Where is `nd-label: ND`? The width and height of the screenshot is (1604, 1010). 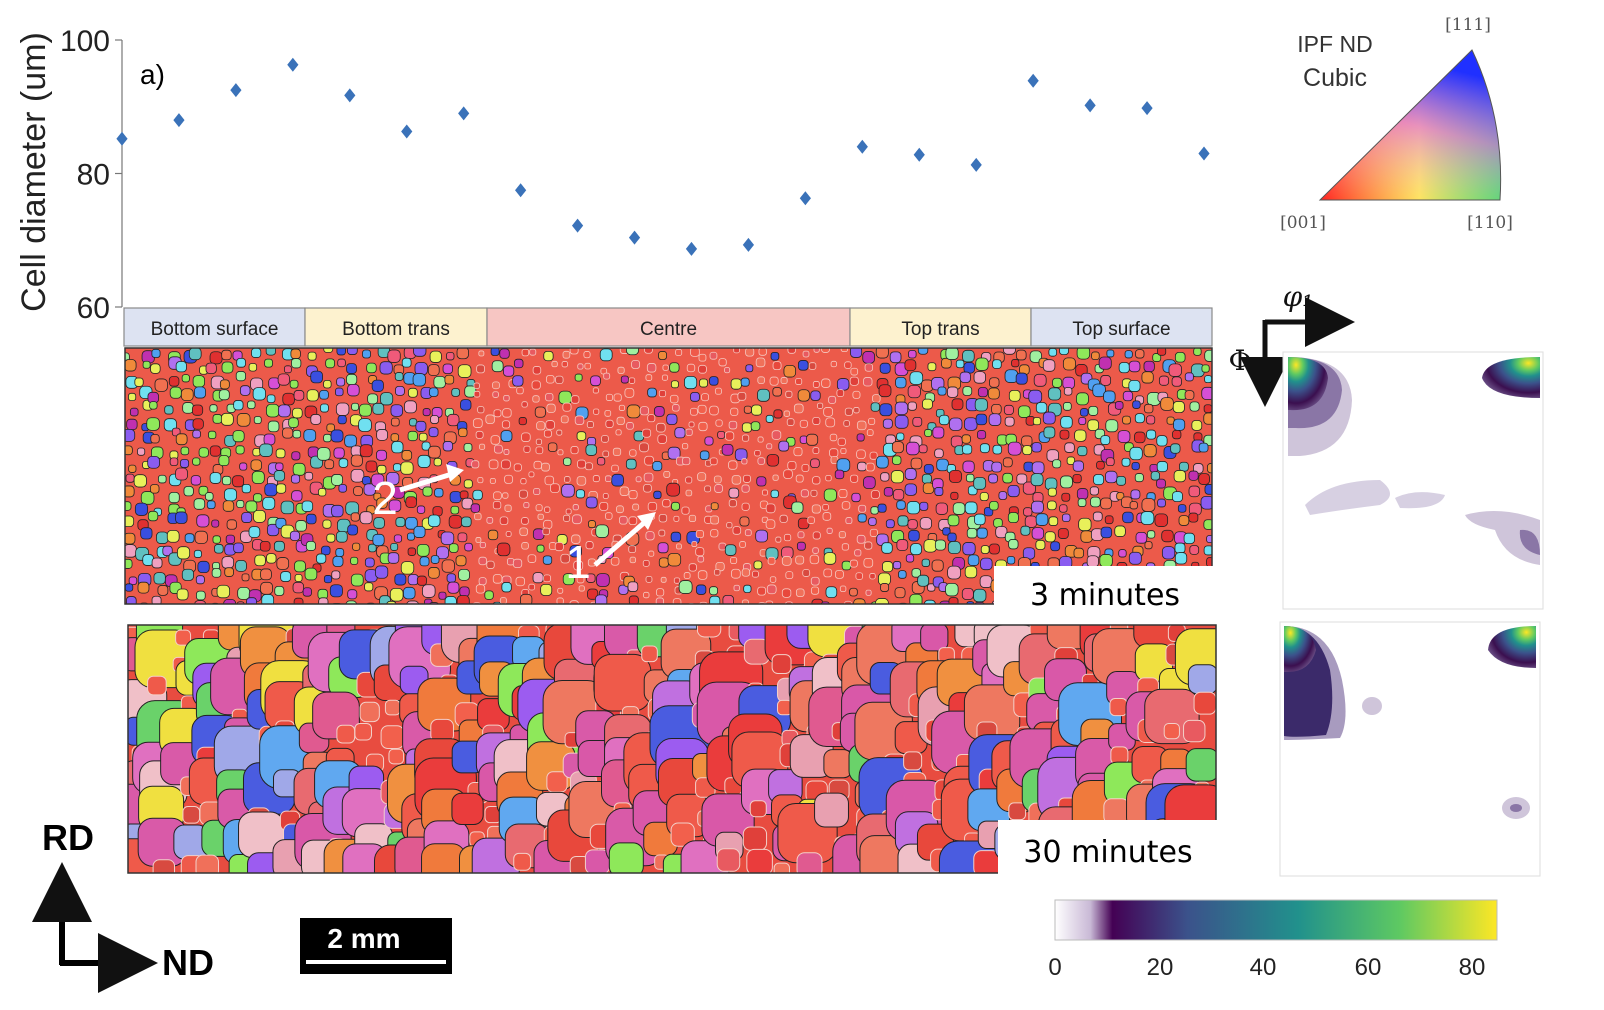 nd-label: ND is located at coordinates (188, 962).